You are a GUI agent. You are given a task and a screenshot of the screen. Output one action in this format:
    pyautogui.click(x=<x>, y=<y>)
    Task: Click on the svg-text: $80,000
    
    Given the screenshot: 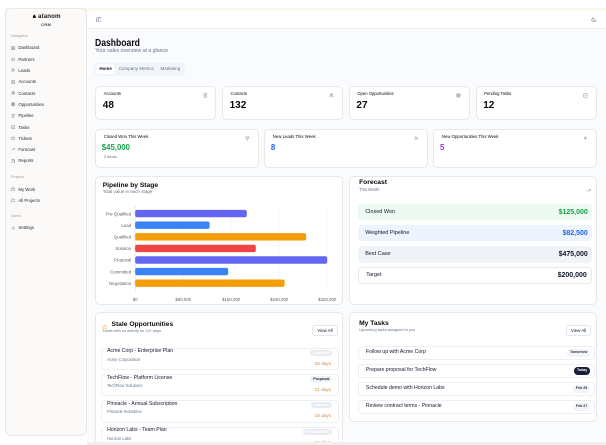 What is the action you would take?
    pyautogui.click(x=183, y=299)
    